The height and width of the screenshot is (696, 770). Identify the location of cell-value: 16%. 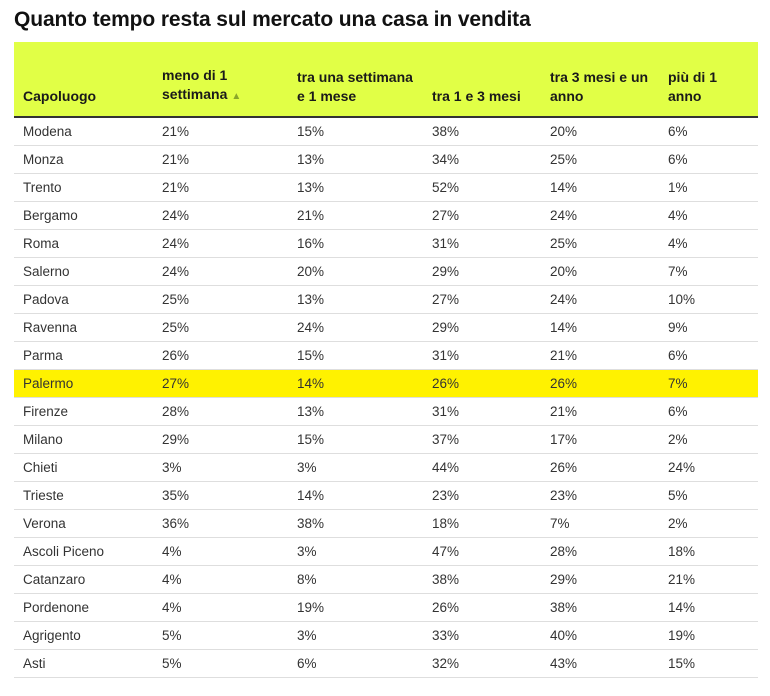
(356, 243).